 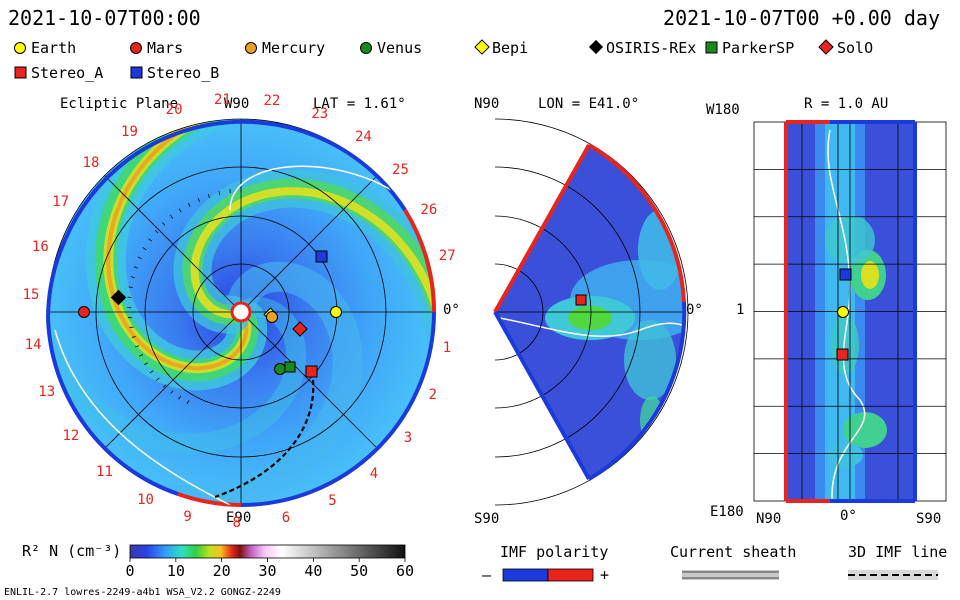 What do you see at coordinates (487, 575) in the screenshot?
I see `imf-minus: –` at bounding box center [487, 575].